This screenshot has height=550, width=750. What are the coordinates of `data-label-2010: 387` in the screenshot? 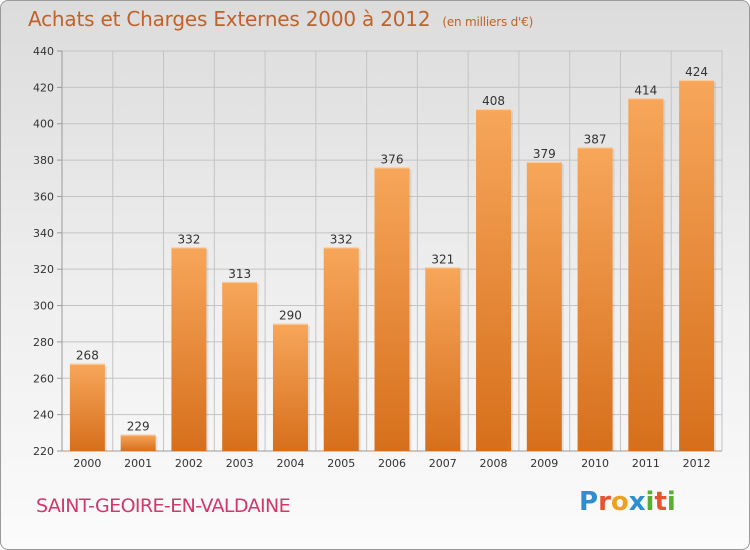 It's located at (595, 139).